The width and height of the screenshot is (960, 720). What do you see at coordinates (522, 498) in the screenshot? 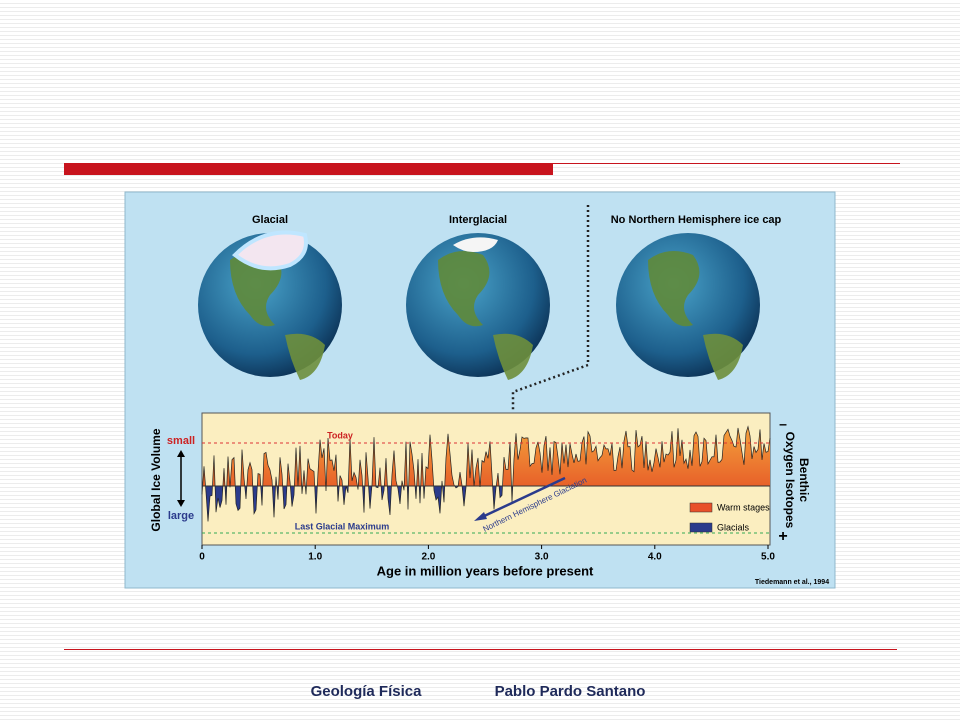
I see `nhg-arrow` at bounding box center [522, 498].